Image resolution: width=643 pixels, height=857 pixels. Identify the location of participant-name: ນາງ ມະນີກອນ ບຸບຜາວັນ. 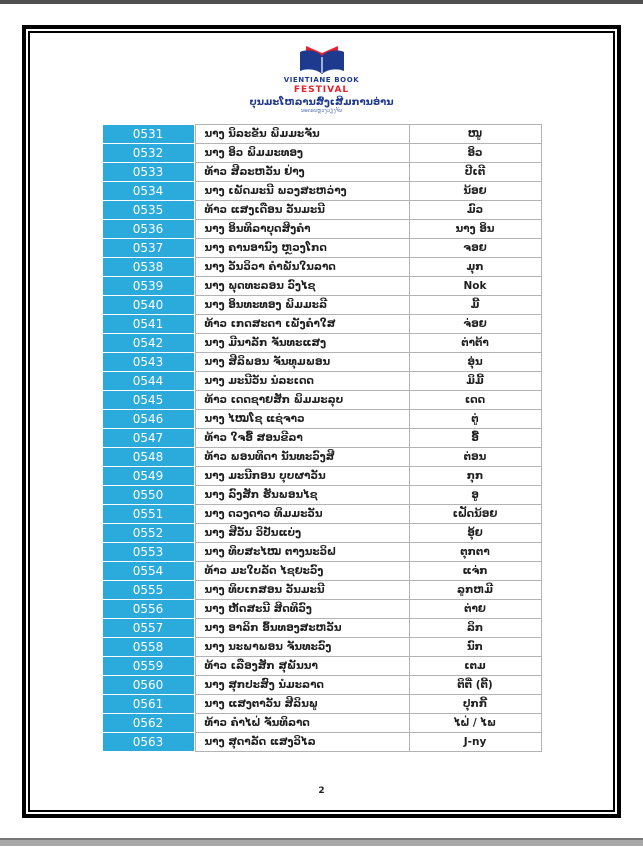
(302, 477).